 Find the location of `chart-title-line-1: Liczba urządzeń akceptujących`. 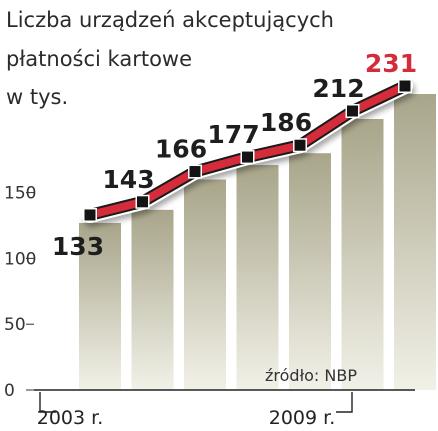

chart-title-line-1: Liczba urządzeń akceptujących is located at coordinates (170, 20).